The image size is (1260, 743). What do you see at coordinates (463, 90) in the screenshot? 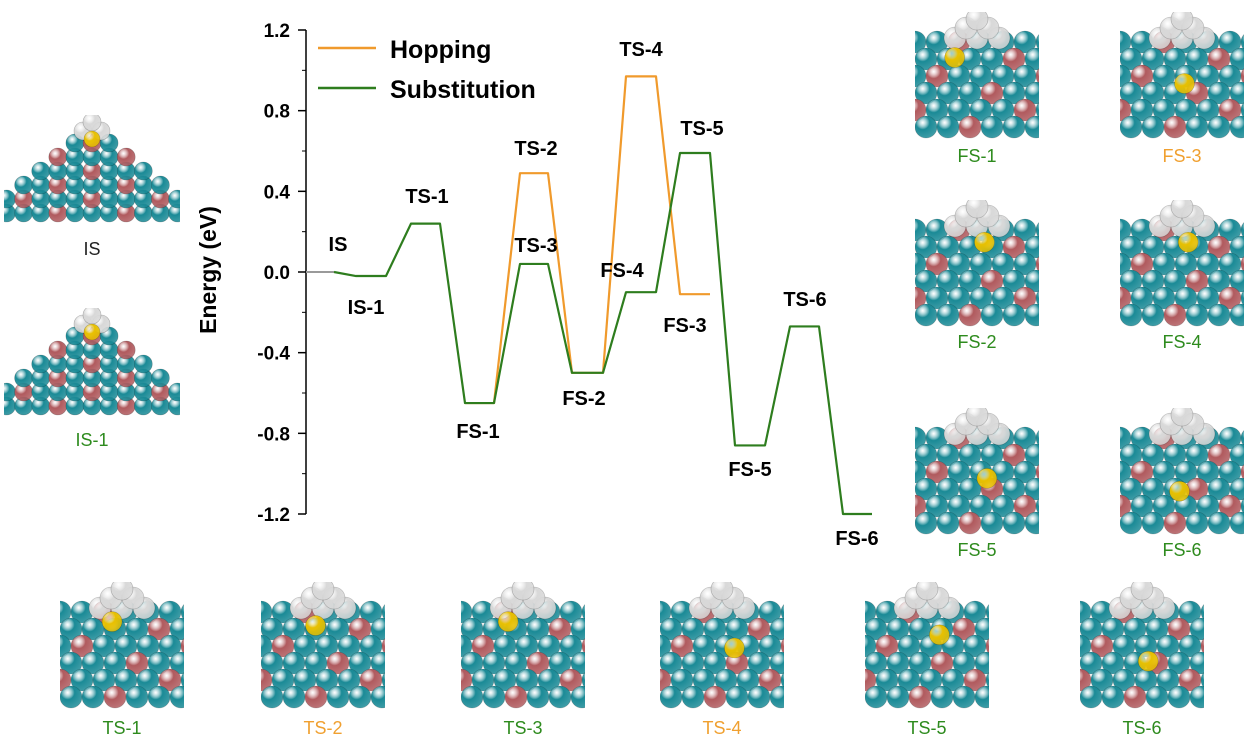
I see `legend-substitution-label: Substitution` at bounding box center [463, 90].